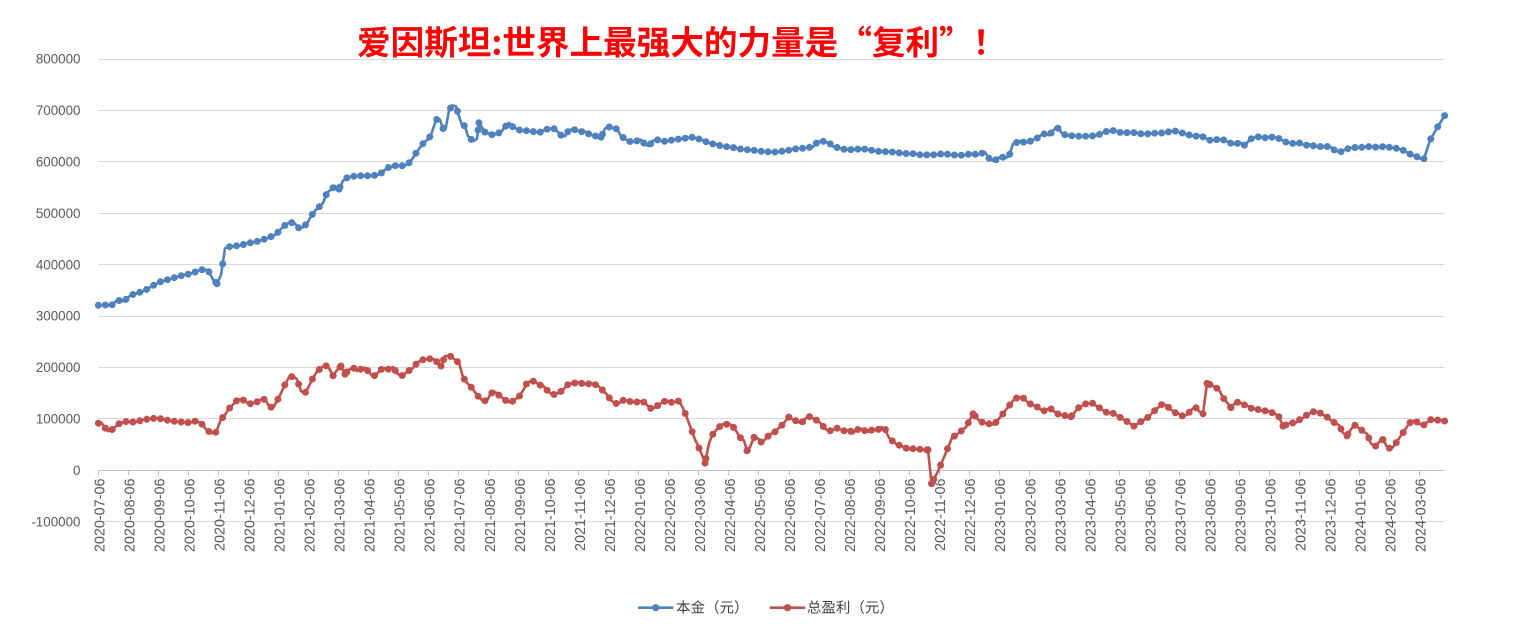 This screenshot has height=632, width=1526. I want to click on svg-text: 0, so click(76, 470).